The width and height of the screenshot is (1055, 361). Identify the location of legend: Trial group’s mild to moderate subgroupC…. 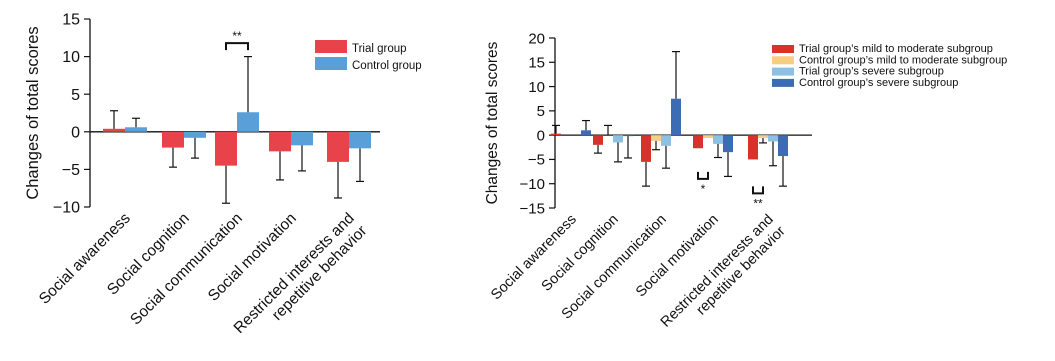
(889, 66).